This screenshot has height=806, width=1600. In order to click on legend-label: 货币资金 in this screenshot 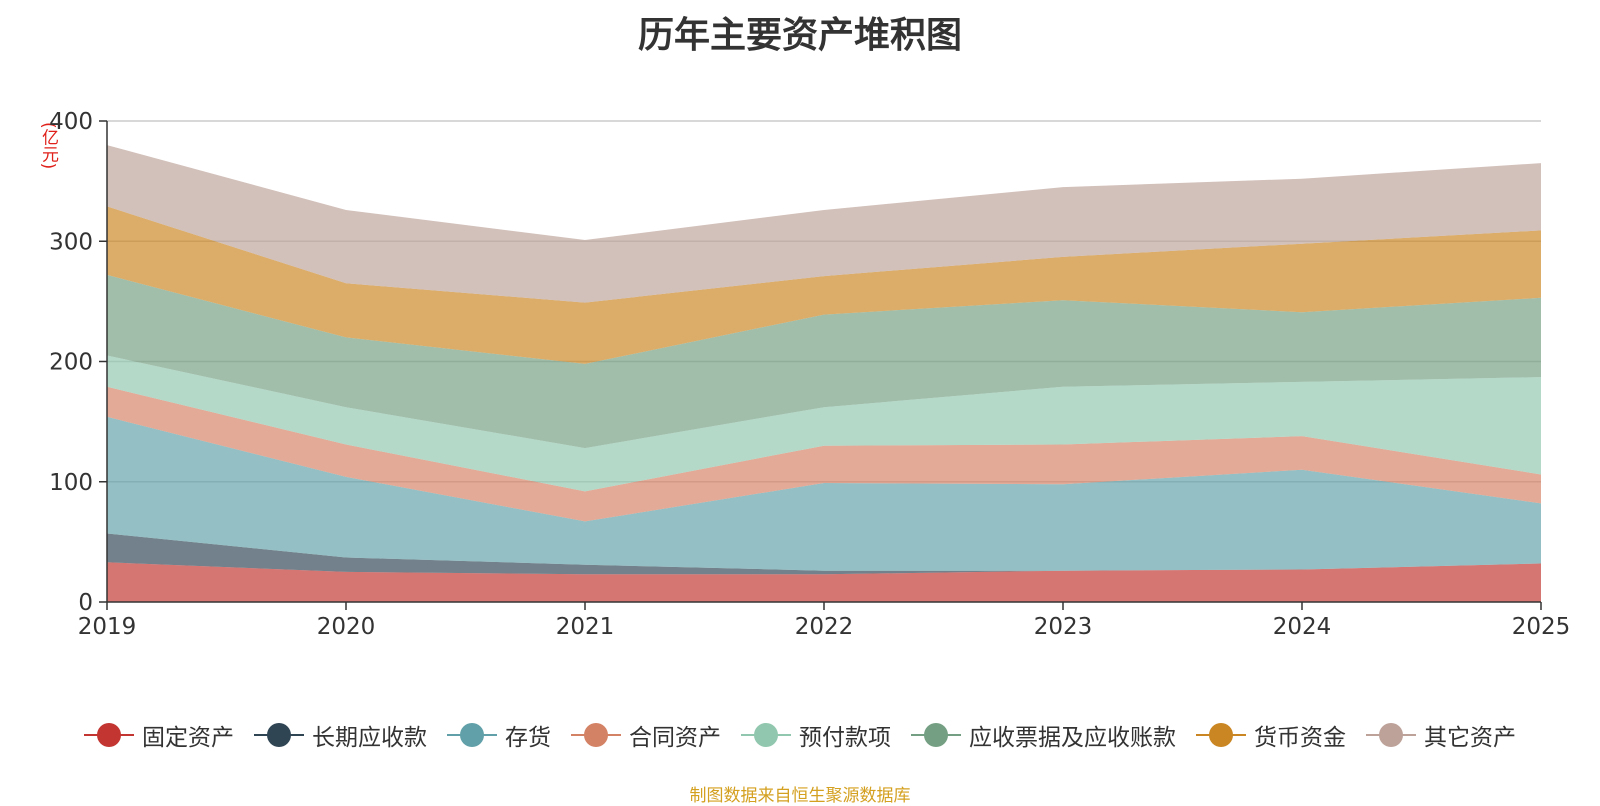, I will do `click(1300, 738)`.